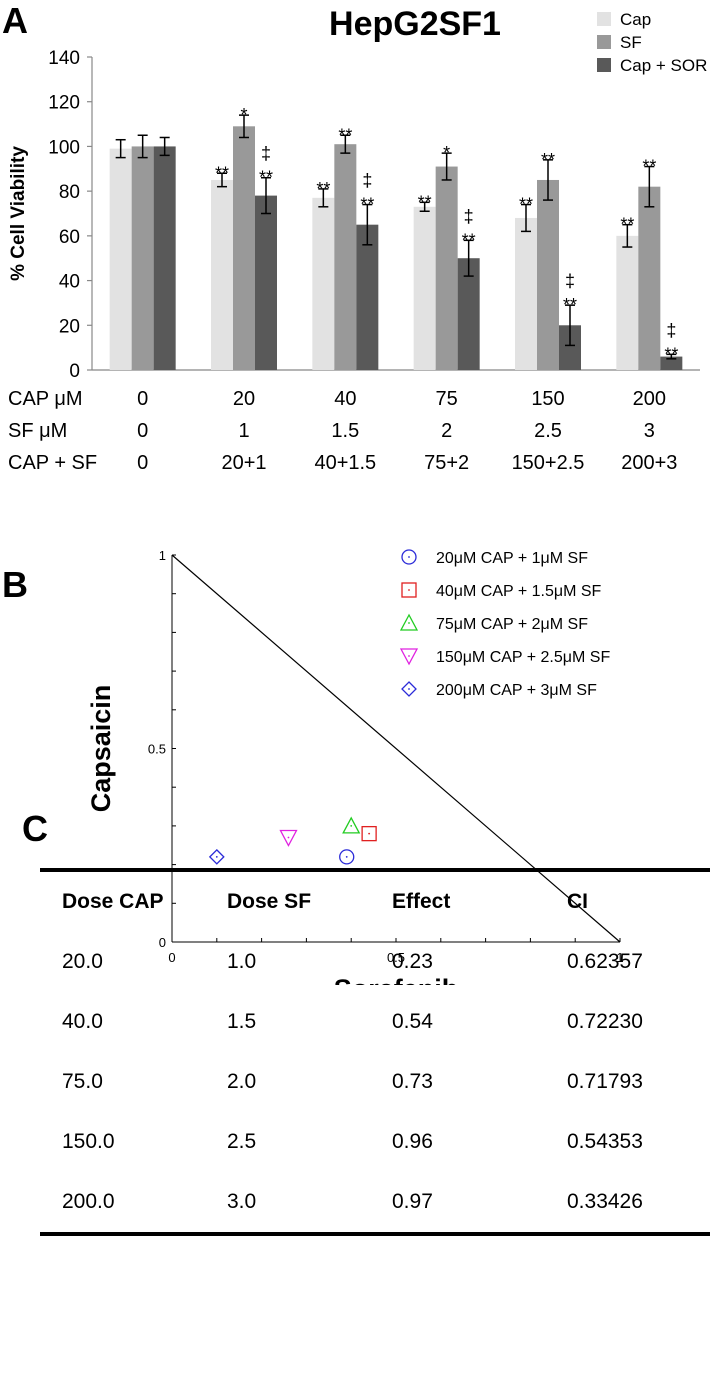 This screenshot has width=725, height=1393. Describe the element at coordinates (396, 957) in the screenshot. I see `x-tick-label: 0.5` at that location.